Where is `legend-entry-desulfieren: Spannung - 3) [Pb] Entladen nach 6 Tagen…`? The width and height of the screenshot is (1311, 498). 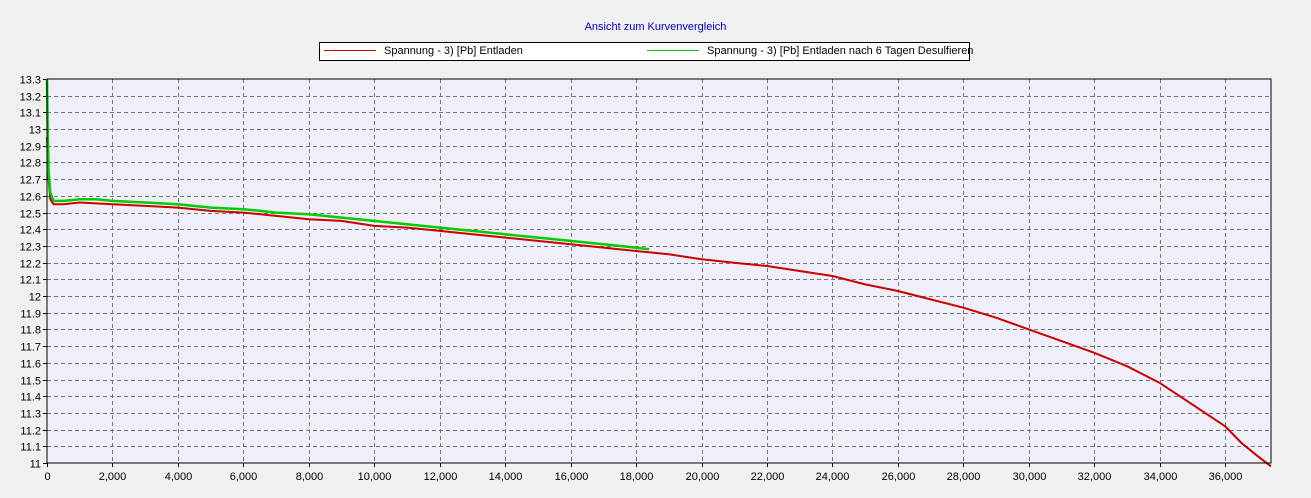 legend-entry-desulfieren: Spannung - 3) [Pb] Entladen nach 6 Tagen… is located at coordinates (809, 51).